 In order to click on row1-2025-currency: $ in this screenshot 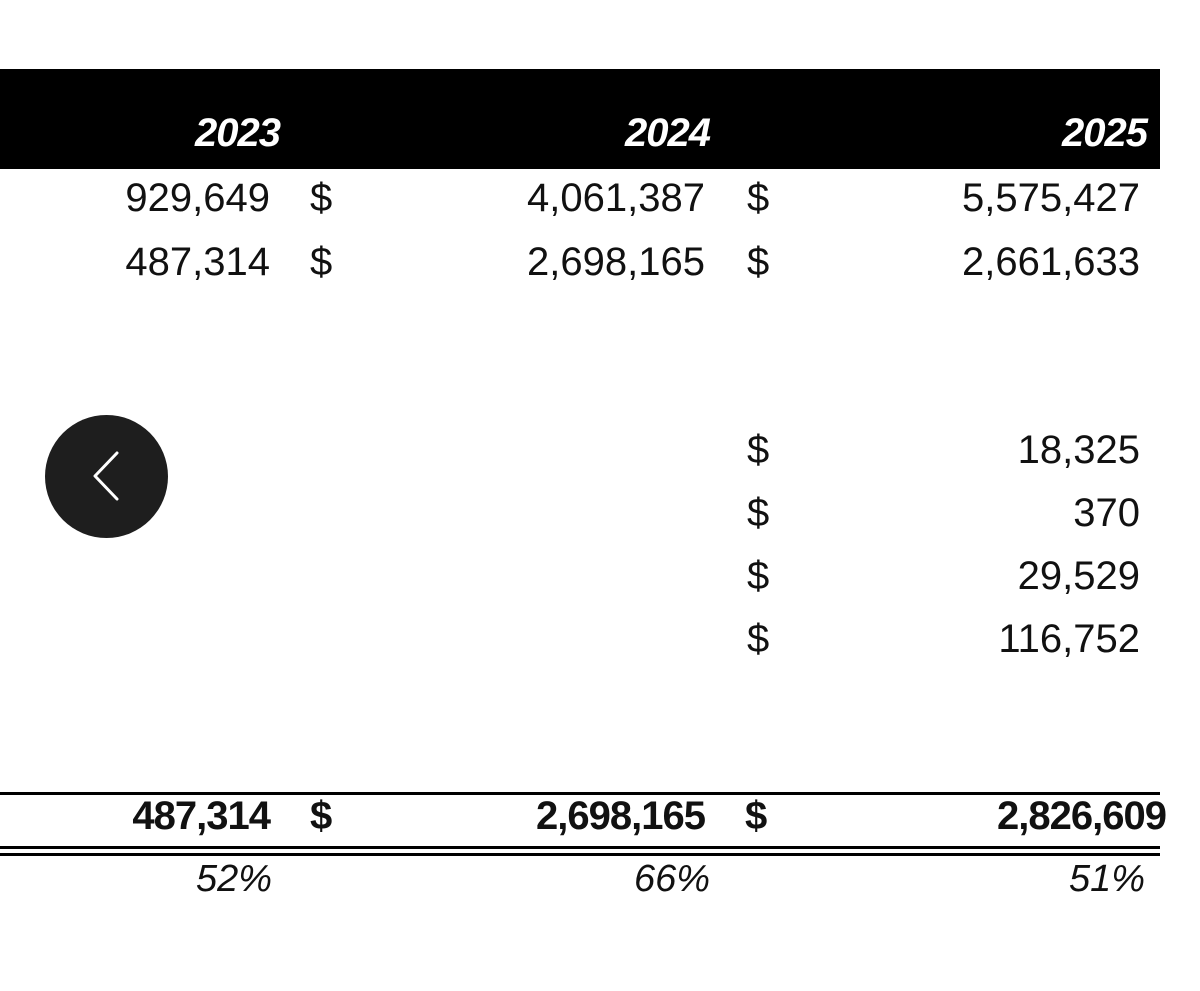, I will do `click(758, 198)`.